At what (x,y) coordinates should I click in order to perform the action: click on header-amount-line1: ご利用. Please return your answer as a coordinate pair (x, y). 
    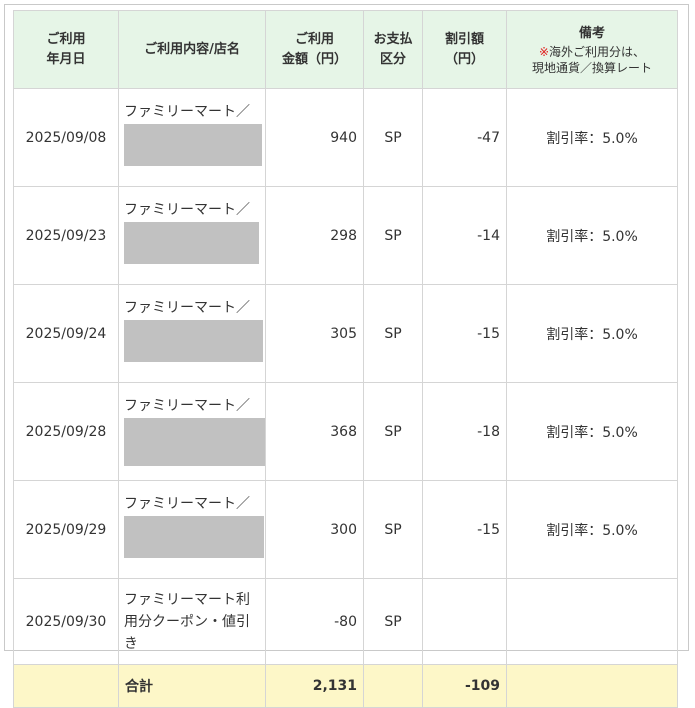
    Looking at the image, I should click on (314, 39).